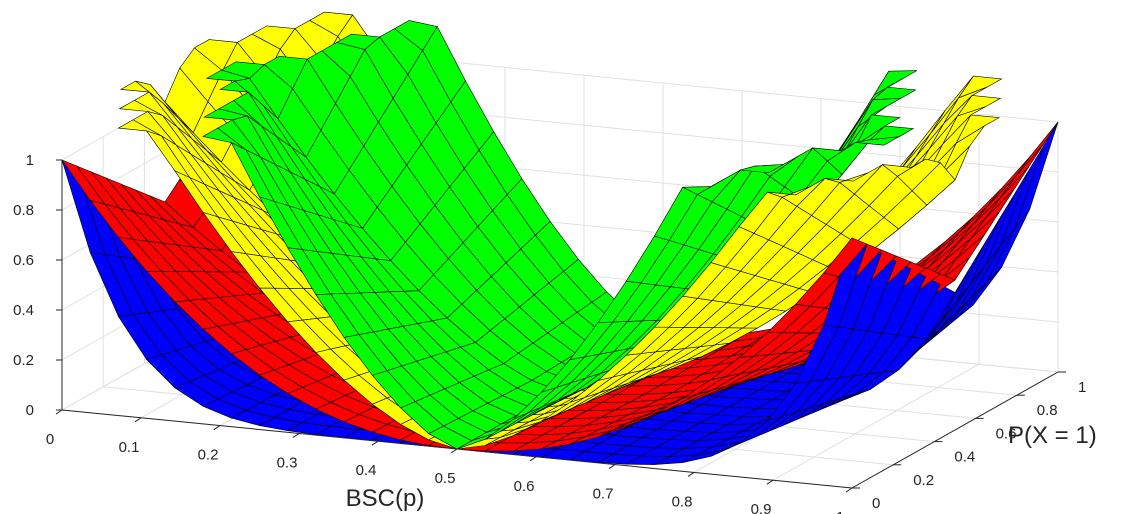 The image size is (1129, 514). What do you see at coordinates (129, 447) in the screenshot?
I see `x-tick-label: 0.1` at bounding box center [129, 447].